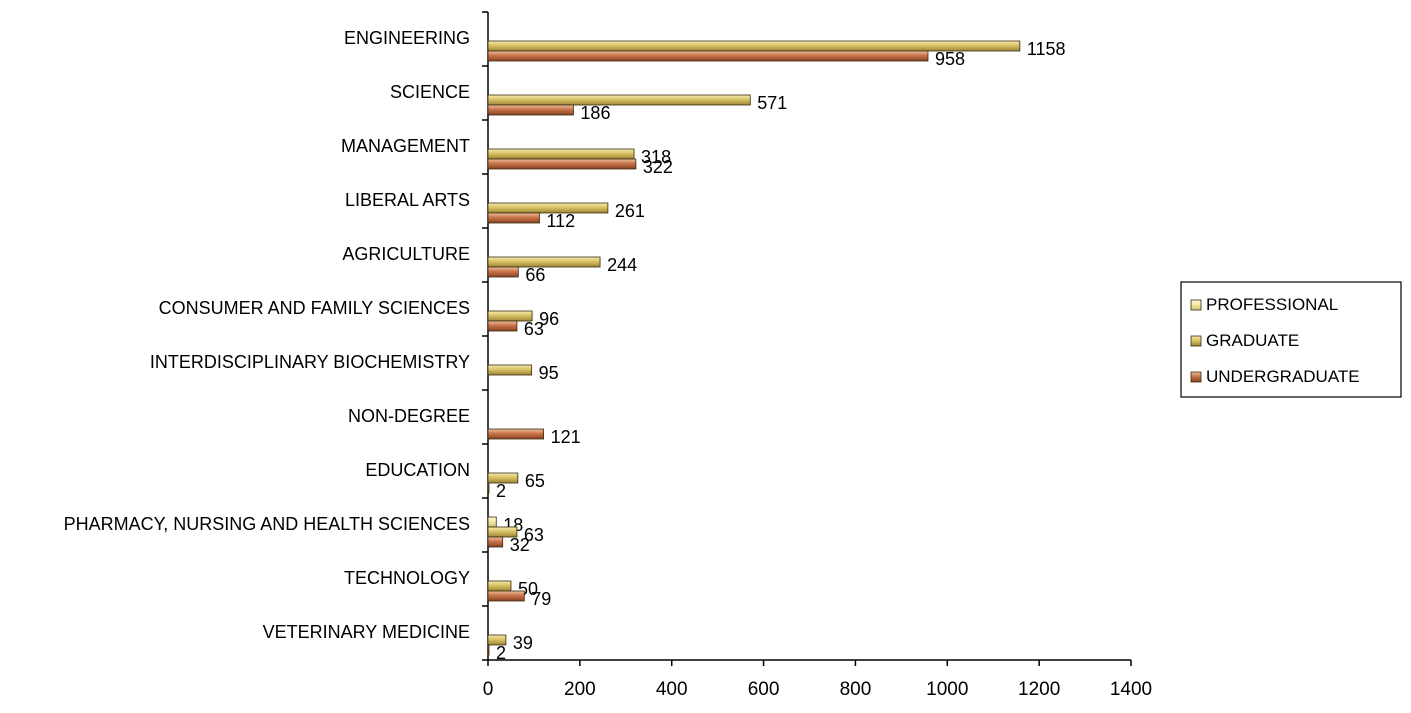 The width and height of the screenshot is (1411, 713). I want to click on legend: PROFESSIONAL GRADUATE UNDERGRADUATE, so click(1291, 339).